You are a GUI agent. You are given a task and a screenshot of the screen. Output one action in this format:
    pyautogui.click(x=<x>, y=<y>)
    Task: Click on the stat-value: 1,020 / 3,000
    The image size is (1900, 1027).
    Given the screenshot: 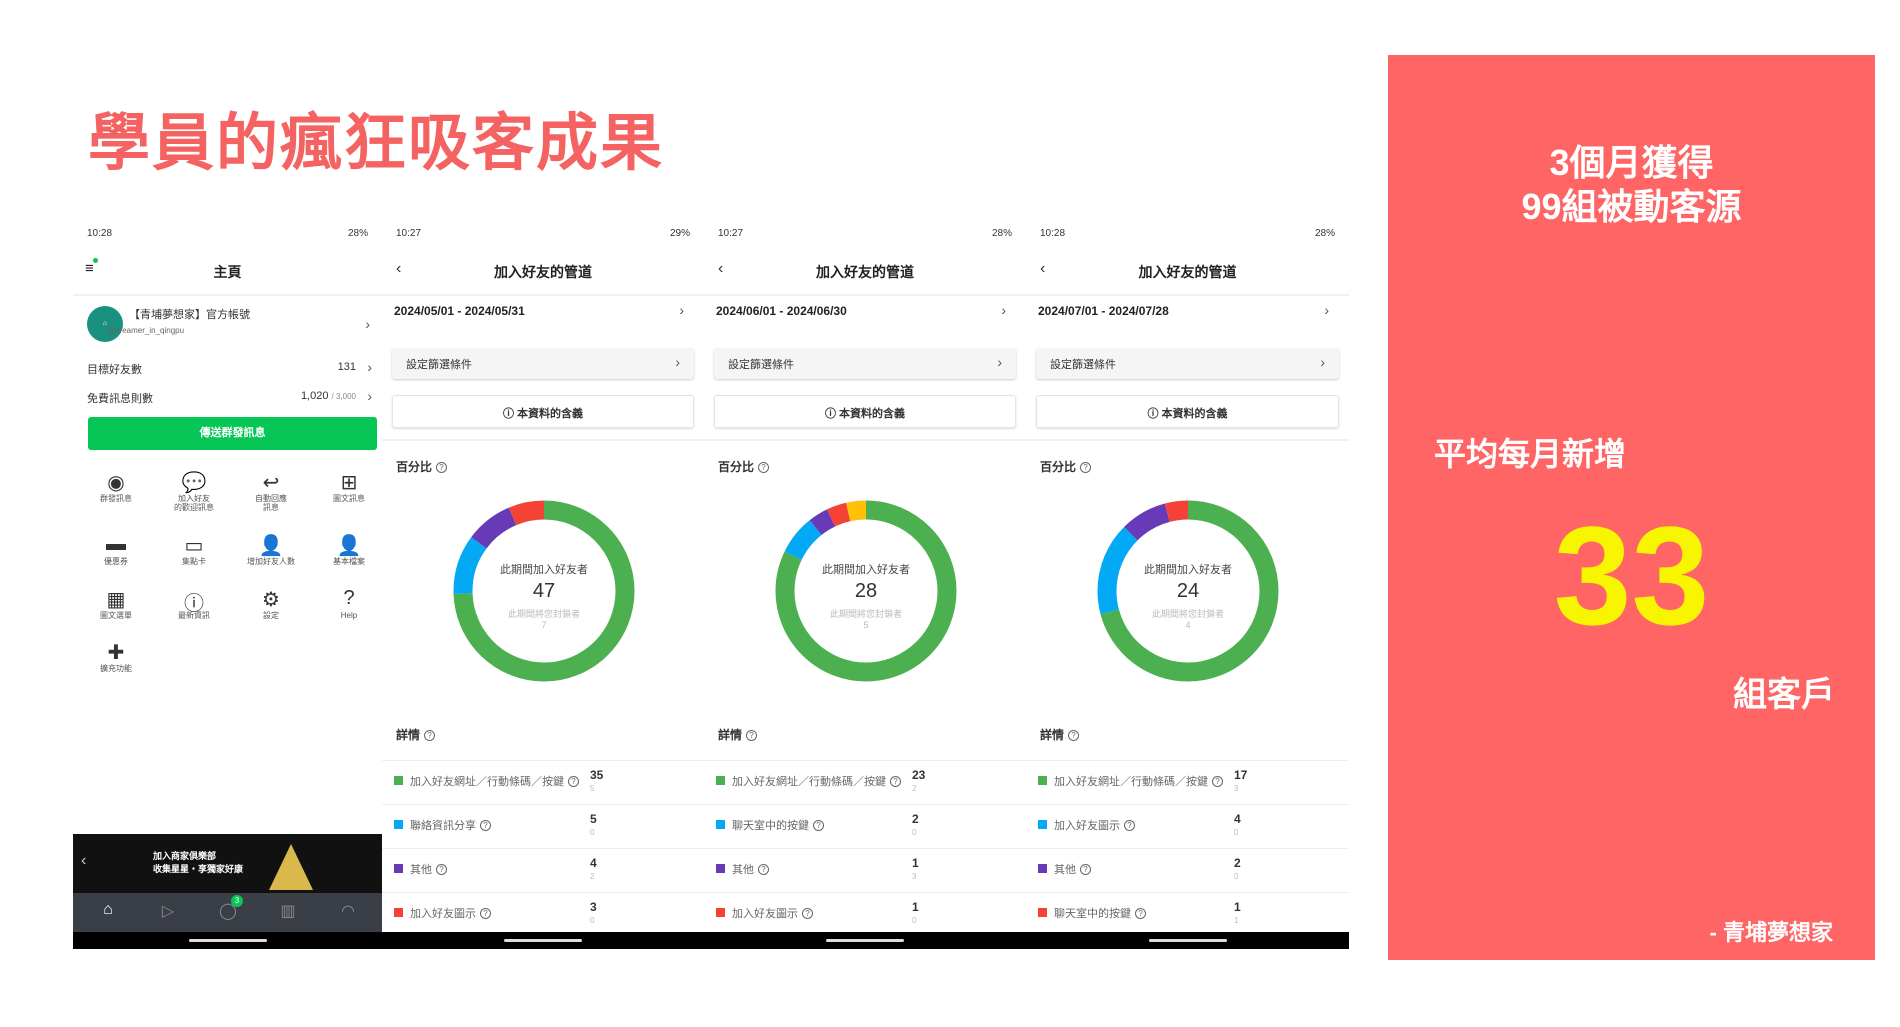 What is the action you would take?
    pyautogui.click(x=328, y=396)
    